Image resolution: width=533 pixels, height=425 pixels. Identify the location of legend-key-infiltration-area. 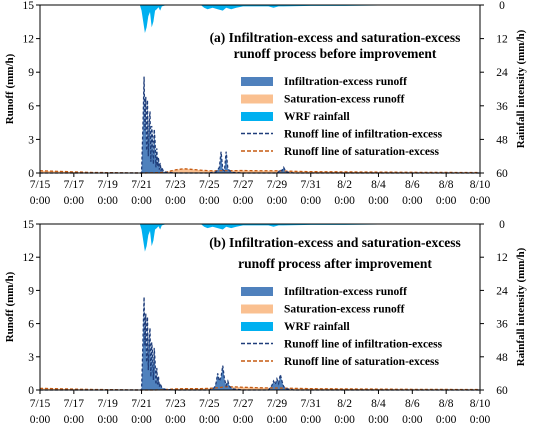
(257, 291).